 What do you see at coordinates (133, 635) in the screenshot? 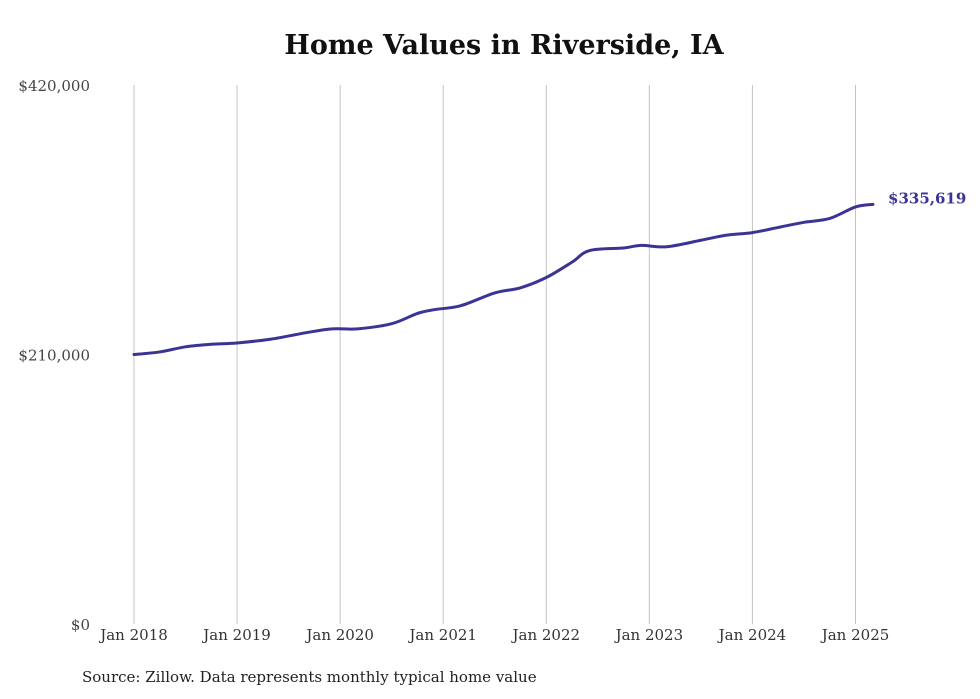
I see `x-tick-label: Jan 2018` at bounding box center [133, 635].